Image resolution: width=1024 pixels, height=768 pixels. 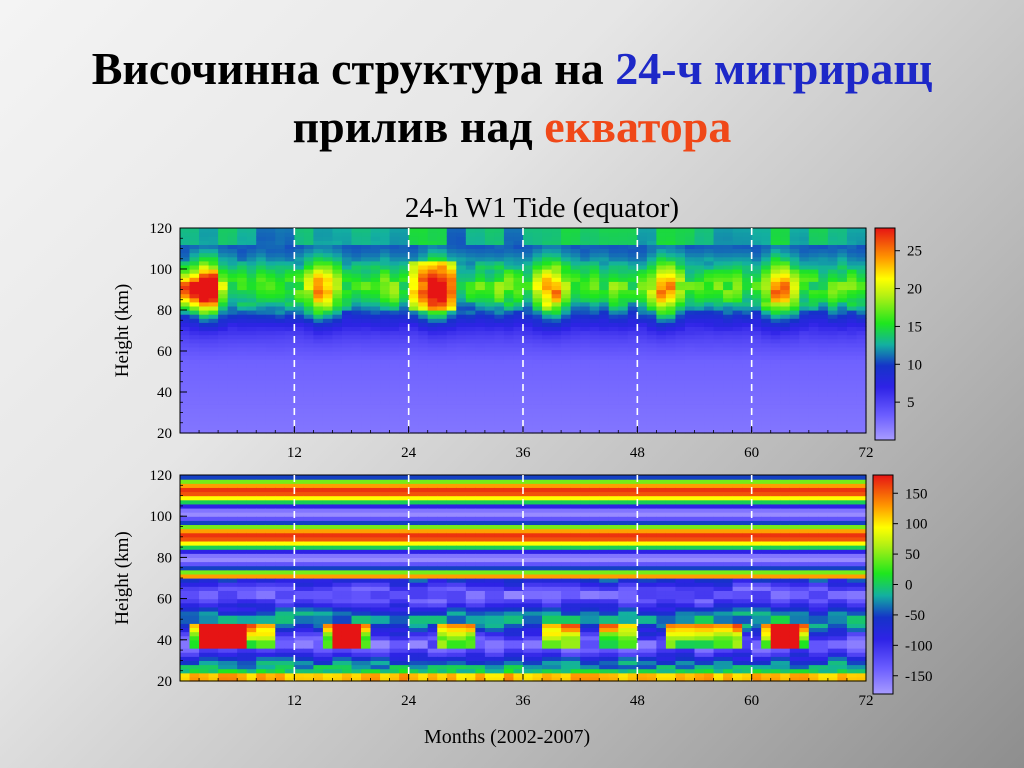 What do you see at coordinates (637, 453) in the screenshot?
I see `x-tick-label: 48` at bounding box center [637, 453].